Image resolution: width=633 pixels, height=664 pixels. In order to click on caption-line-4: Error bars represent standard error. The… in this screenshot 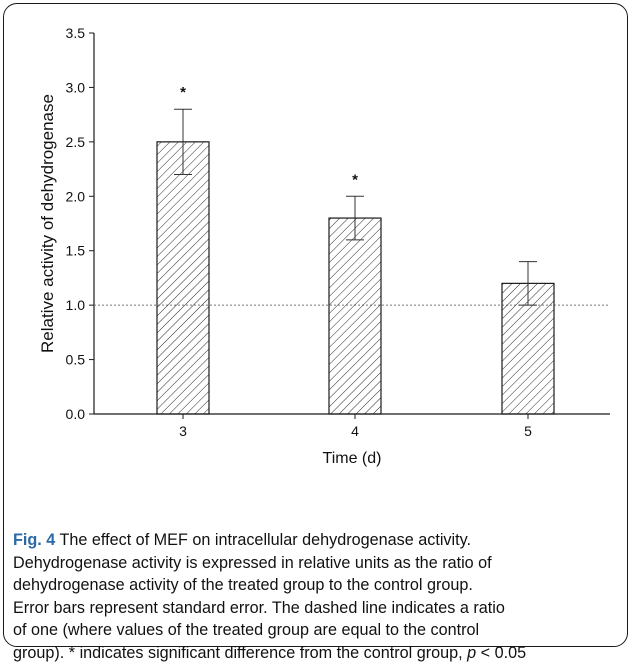, I will do `click(259, 607)`.